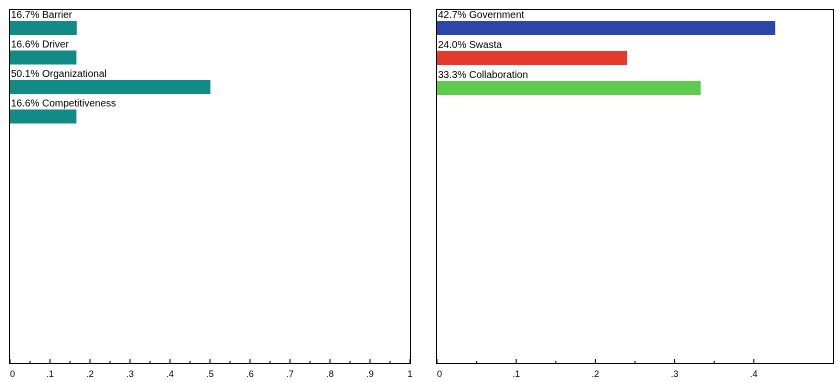 The height and width of the screenshot is (382, 836). What do you see at coordinates (754, 374) in the screenshot?
I see `right-x-tick-label: .4` at bounding box center [754, 374].